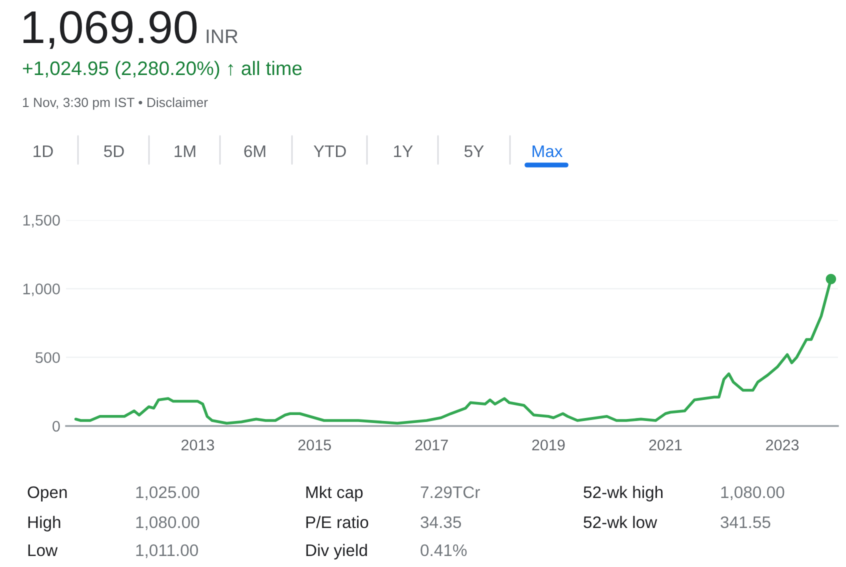 Image resolution: width=846 pixels, height=567 pixels. What do you see at coordinates (621, 522) in the screenshot?
I see `text: 52-wk low` at bounding box center [621, 522].